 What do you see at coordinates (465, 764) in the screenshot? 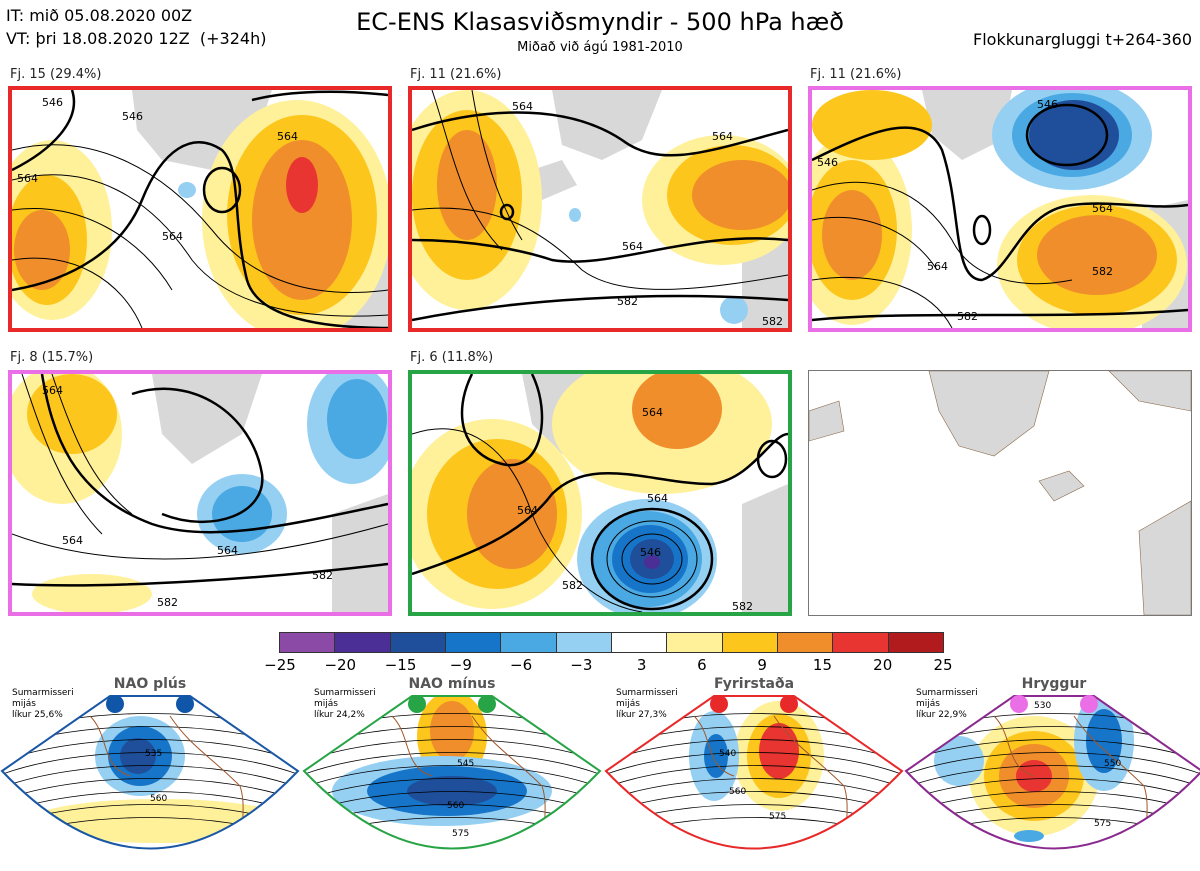
I see `contour-label: 545` at bounding box center [465, 764].